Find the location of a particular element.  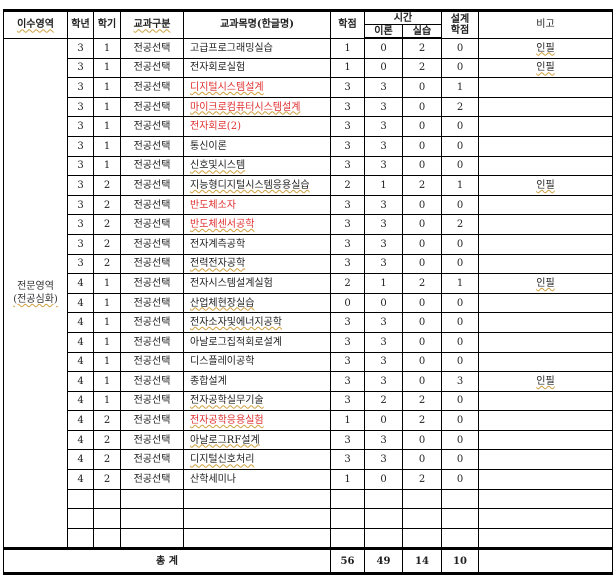

table-row: 3 1 전공선택 통신이론 3 3 0 0 is located at coordinates (308, 146).